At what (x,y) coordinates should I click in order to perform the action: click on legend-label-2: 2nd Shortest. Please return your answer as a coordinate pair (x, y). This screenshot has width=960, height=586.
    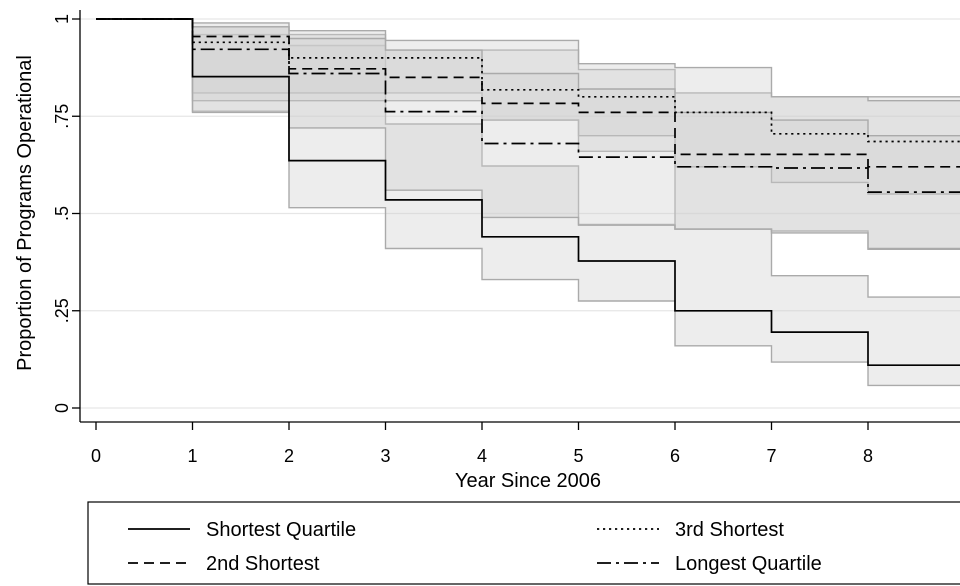
    Looking at the image, I should click on (263, 564).